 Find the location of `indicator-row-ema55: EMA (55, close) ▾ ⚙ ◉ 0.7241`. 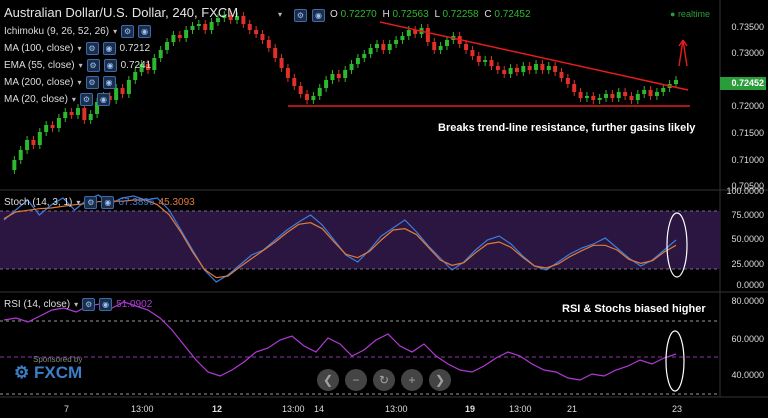

indicator-row-ema55: EMA (55, close) ▾ ⚙ ◉ 0.7241 is located at coordinates (78, 65).